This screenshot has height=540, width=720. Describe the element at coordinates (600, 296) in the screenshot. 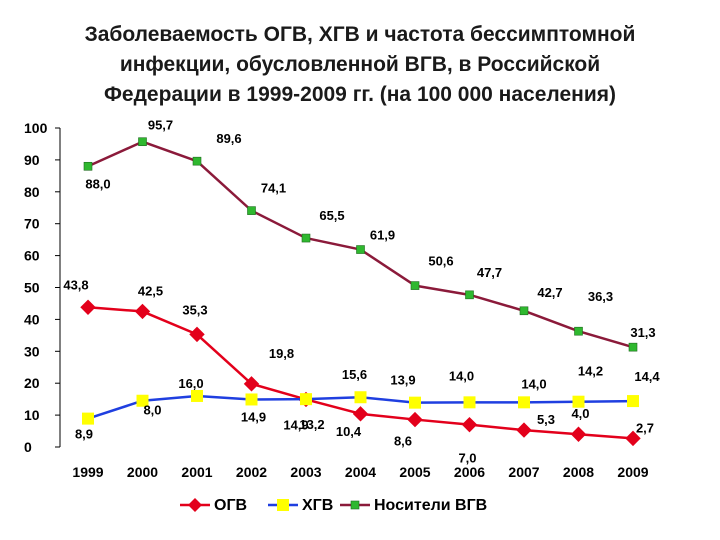

I see `data-label: 36,3` at that location.